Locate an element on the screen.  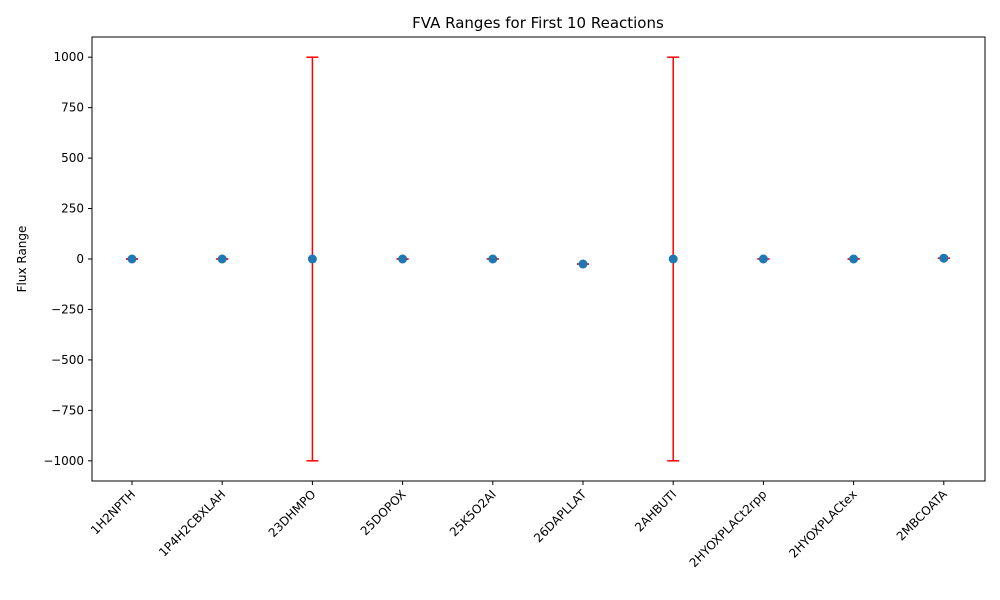
y-tick-label: 1000 is located at coordinates (68, 57).